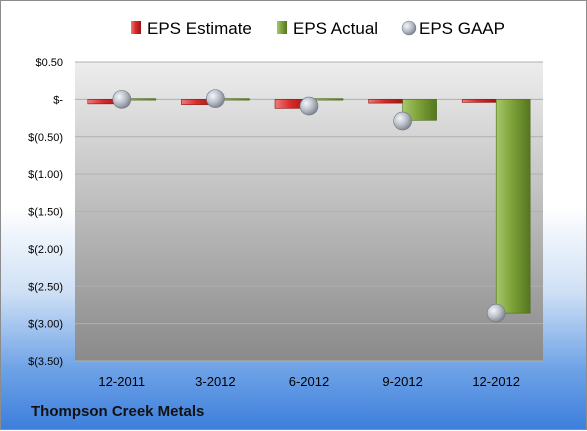  What do you see at coordinates (45, 325) in the screenshot?
I see `y-tick-label: $(3.00)` at bounding box center [45, 325].